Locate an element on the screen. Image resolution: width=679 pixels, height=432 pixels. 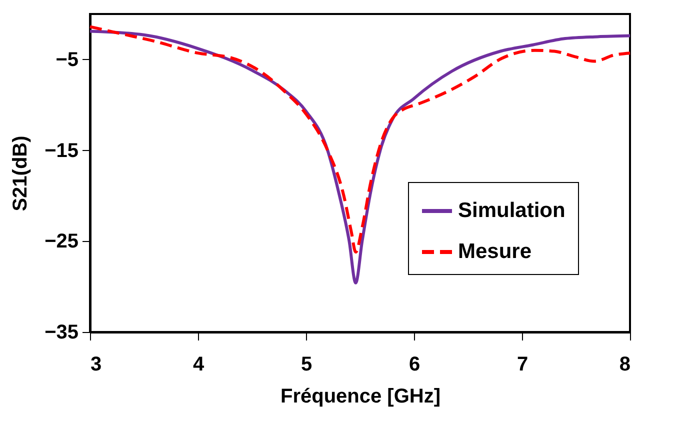
x-tick-label: 6 is located at coordinates (414, 365).